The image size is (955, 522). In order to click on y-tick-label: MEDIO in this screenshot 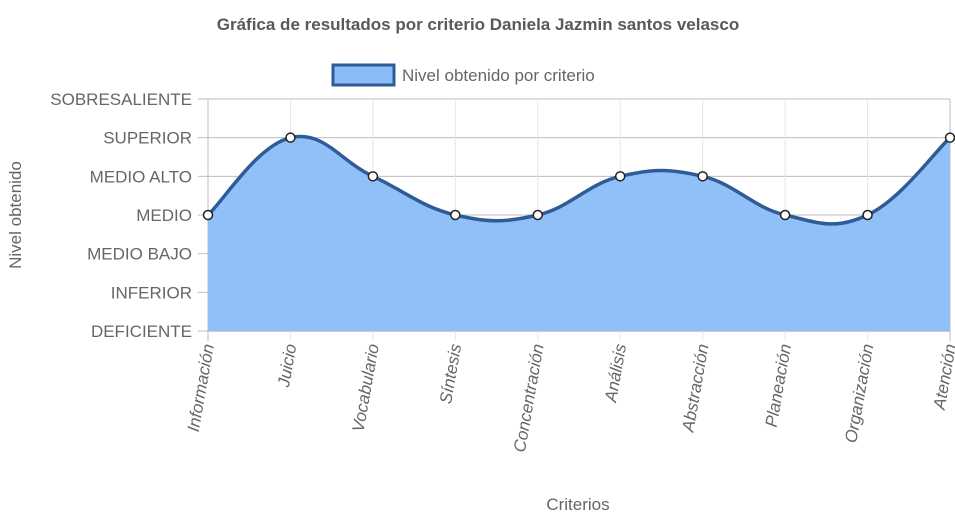, I will do `click(164, 215)`.